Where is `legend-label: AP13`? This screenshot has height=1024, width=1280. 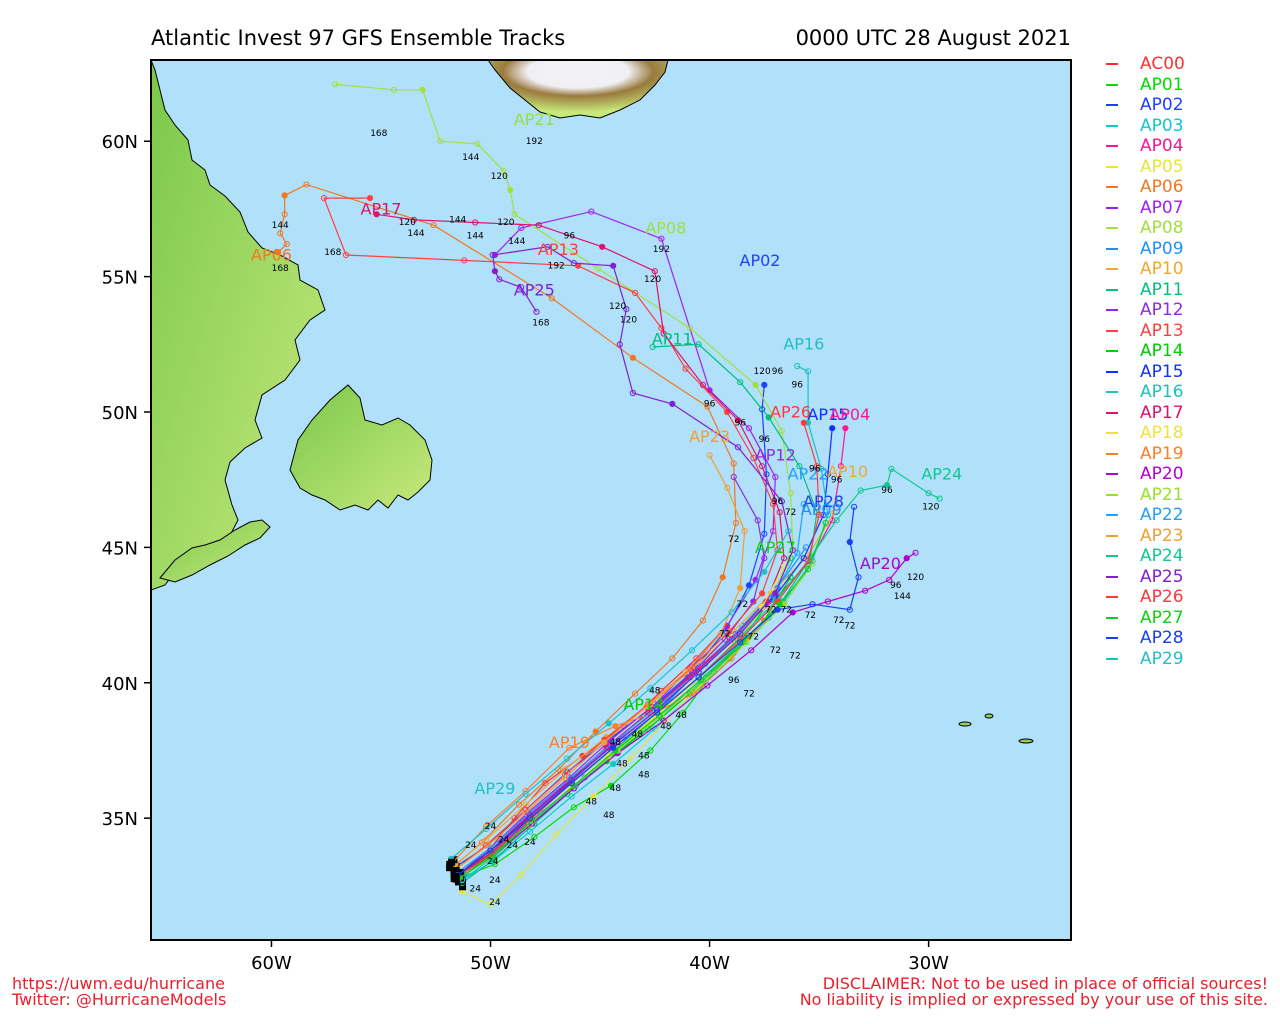 legend-label: AP13 is located at coordinates (1162, 330).